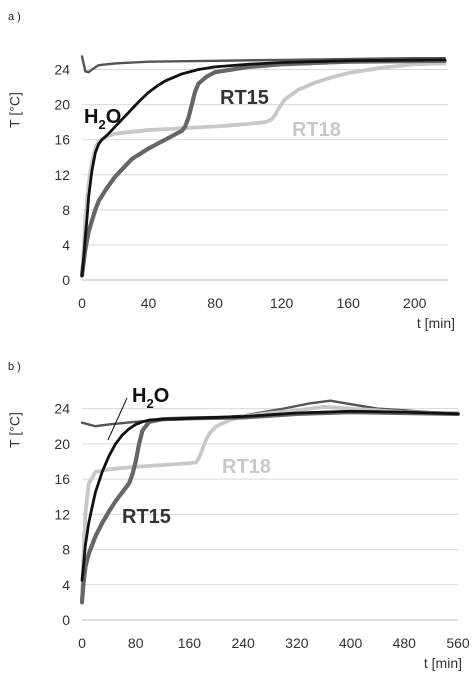 The width and height of the screenshot is (476, 682). Describe the element at coordinates (351, 643) in the screenshot. I see `x-tick-label: 400` at that location.